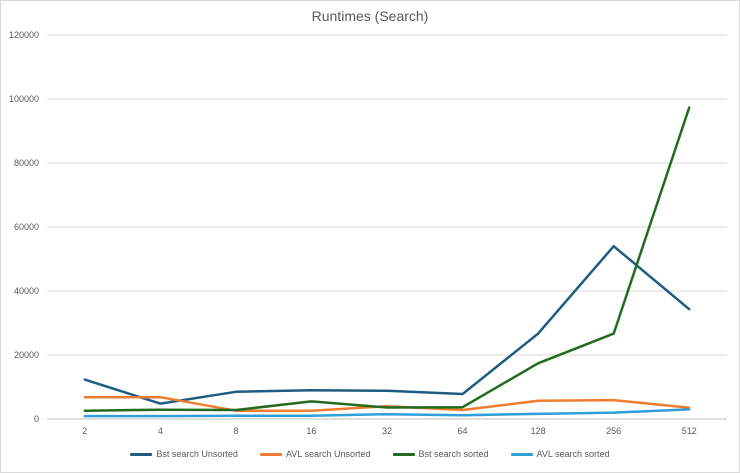 This screenshot has height=473, width=740. Describe the element at coordinates (235, 431) in the screenshot. I see `x-tick-label: 8` at that location.